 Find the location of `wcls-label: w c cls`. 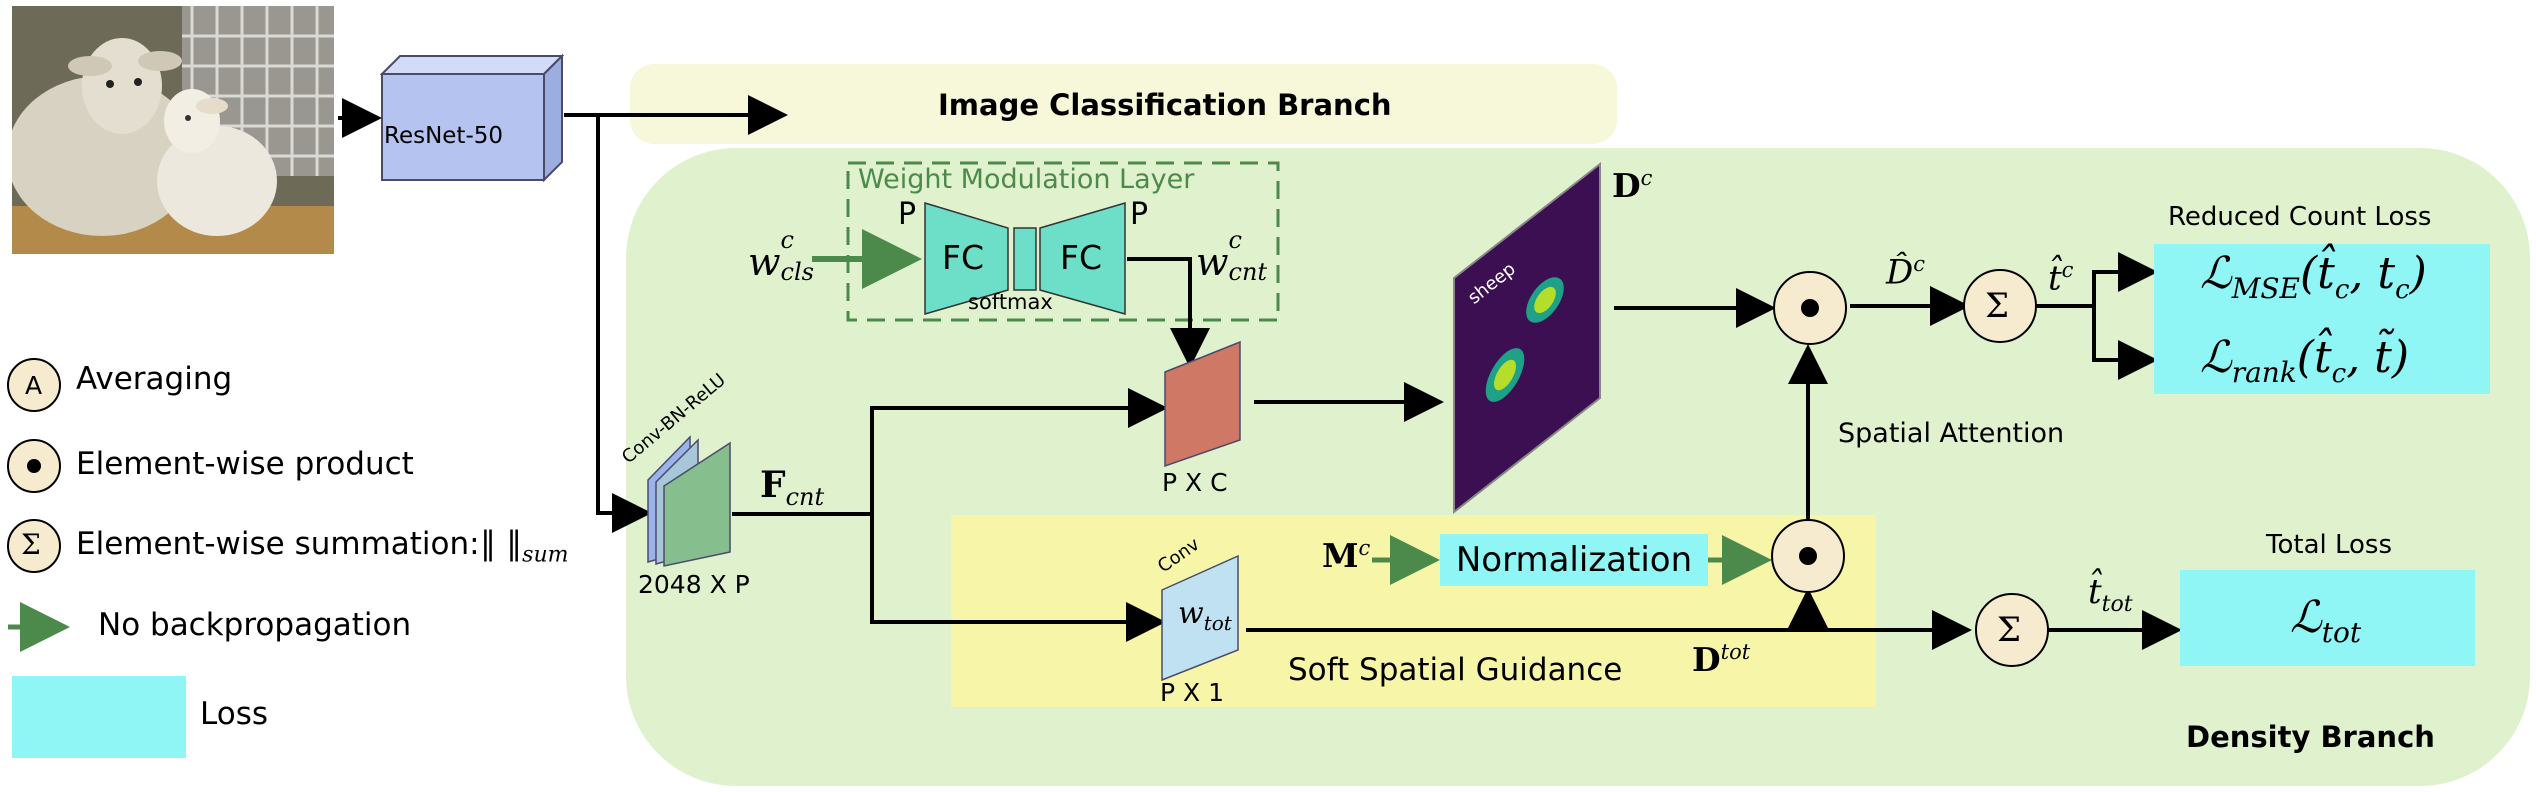

wcls-label: w c cls is located at coordinates (781, 256).